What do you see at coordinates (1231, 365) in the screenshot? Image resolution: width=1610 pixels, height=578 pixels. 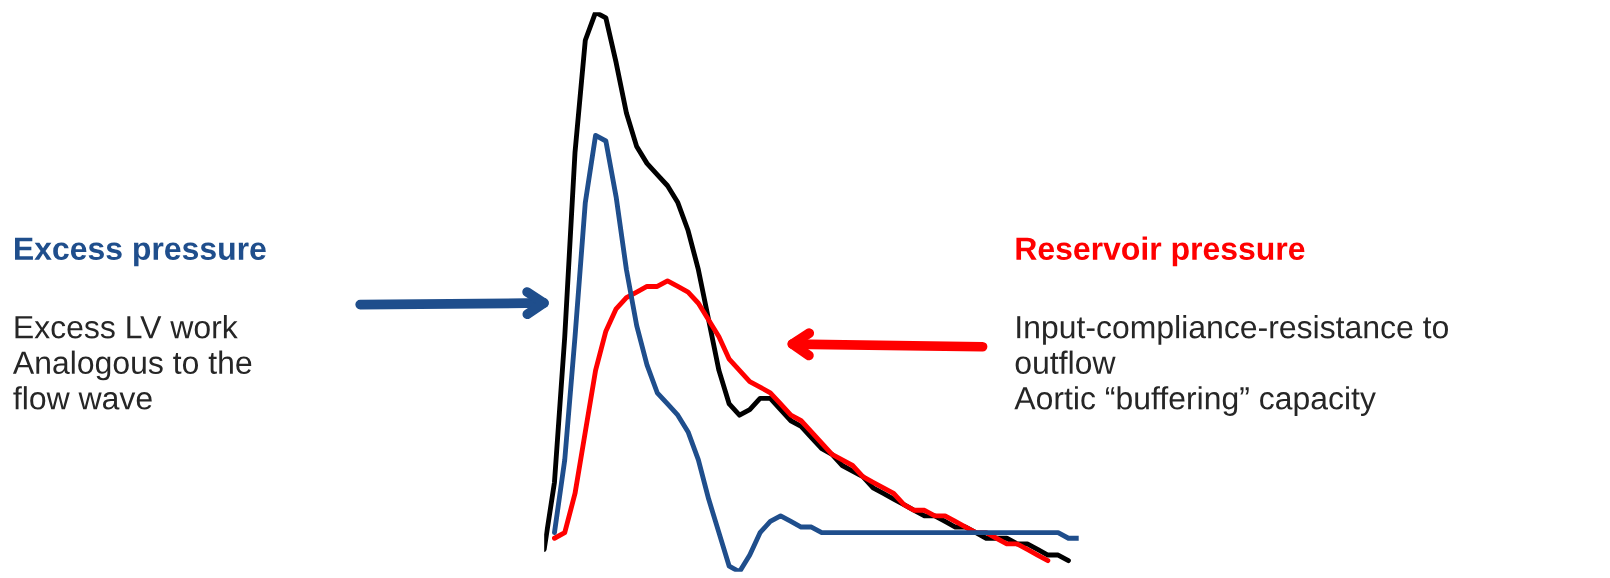 I see `annotation: Input-compliance-resistance to outflow Aortic “buffering” capacity` at bounding box center [1231, 365].